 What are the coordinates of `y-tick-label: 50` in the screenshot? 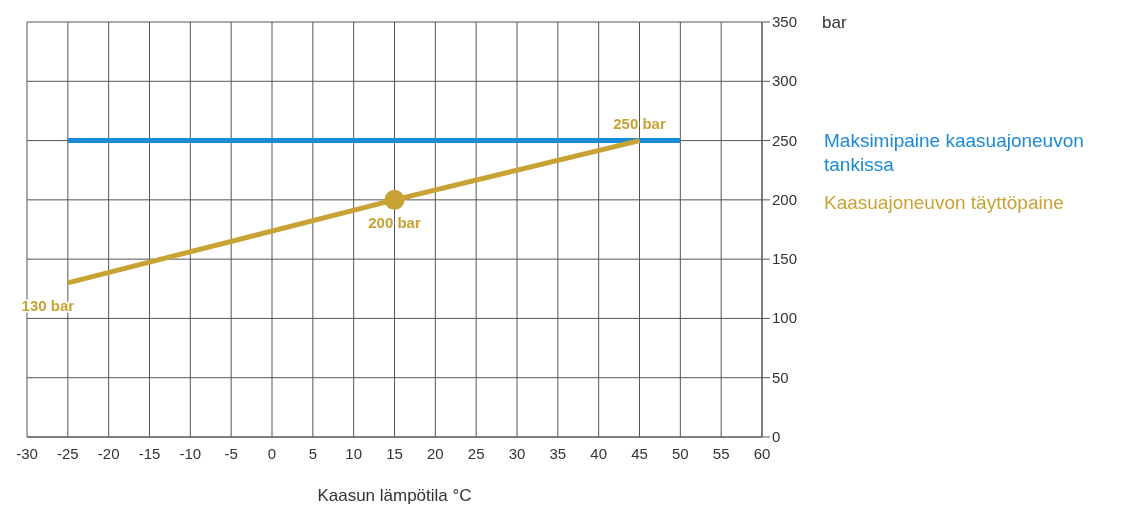 It's located at (780, 377).